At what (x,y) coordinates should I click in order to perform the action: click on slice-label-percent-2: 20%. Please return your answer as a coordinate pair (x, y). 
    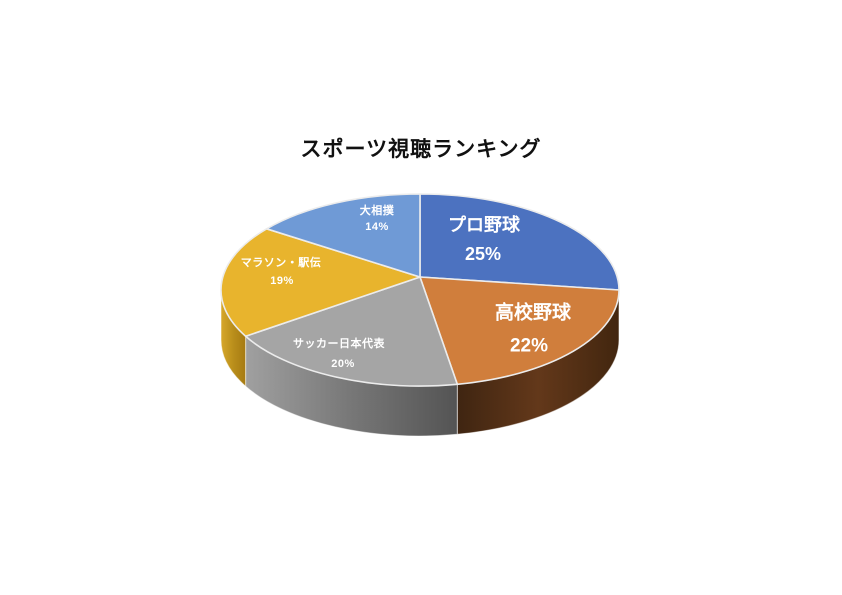
    Looking at the image, I should click on (343, 364).